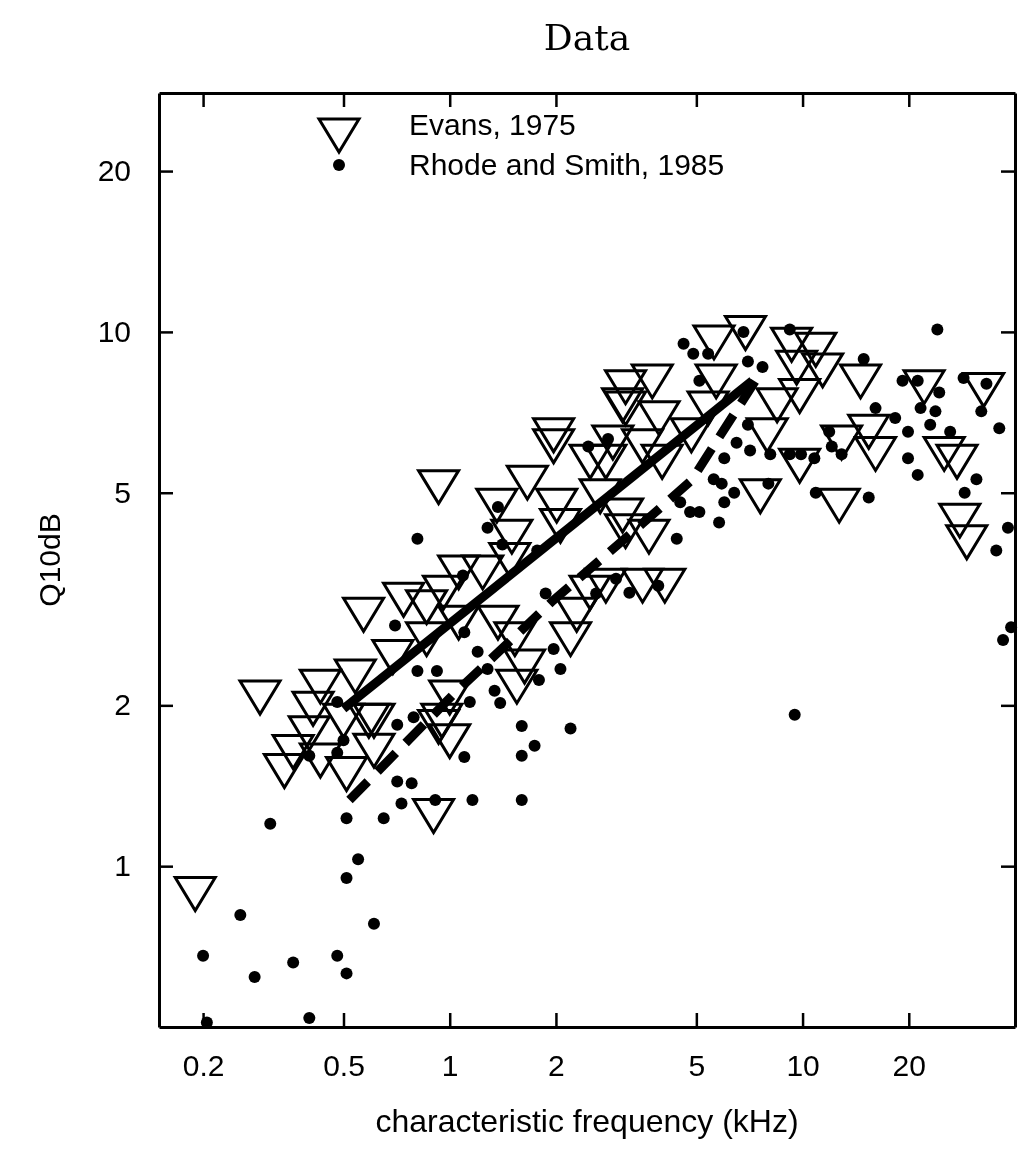 This screenshot has height=1157, width=1025. Describe the element at coordinates (567, 164) in the screenshot. I see `legend-label: Rhode and Smith, 1985` at that location.